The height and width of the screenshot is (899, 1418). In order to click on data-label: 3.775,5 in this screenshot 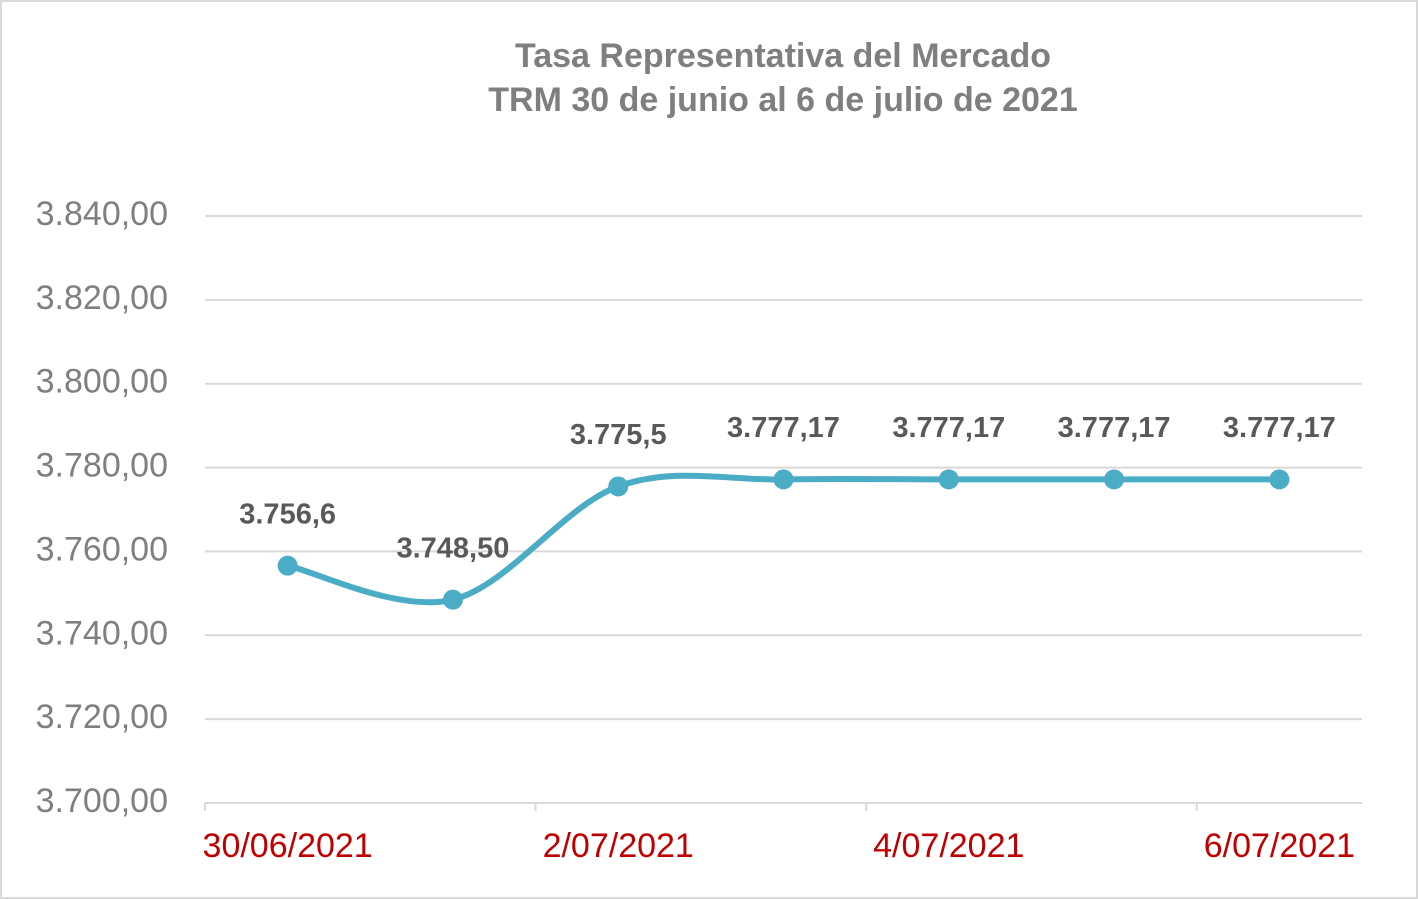, I will do `click(618, 435)`.